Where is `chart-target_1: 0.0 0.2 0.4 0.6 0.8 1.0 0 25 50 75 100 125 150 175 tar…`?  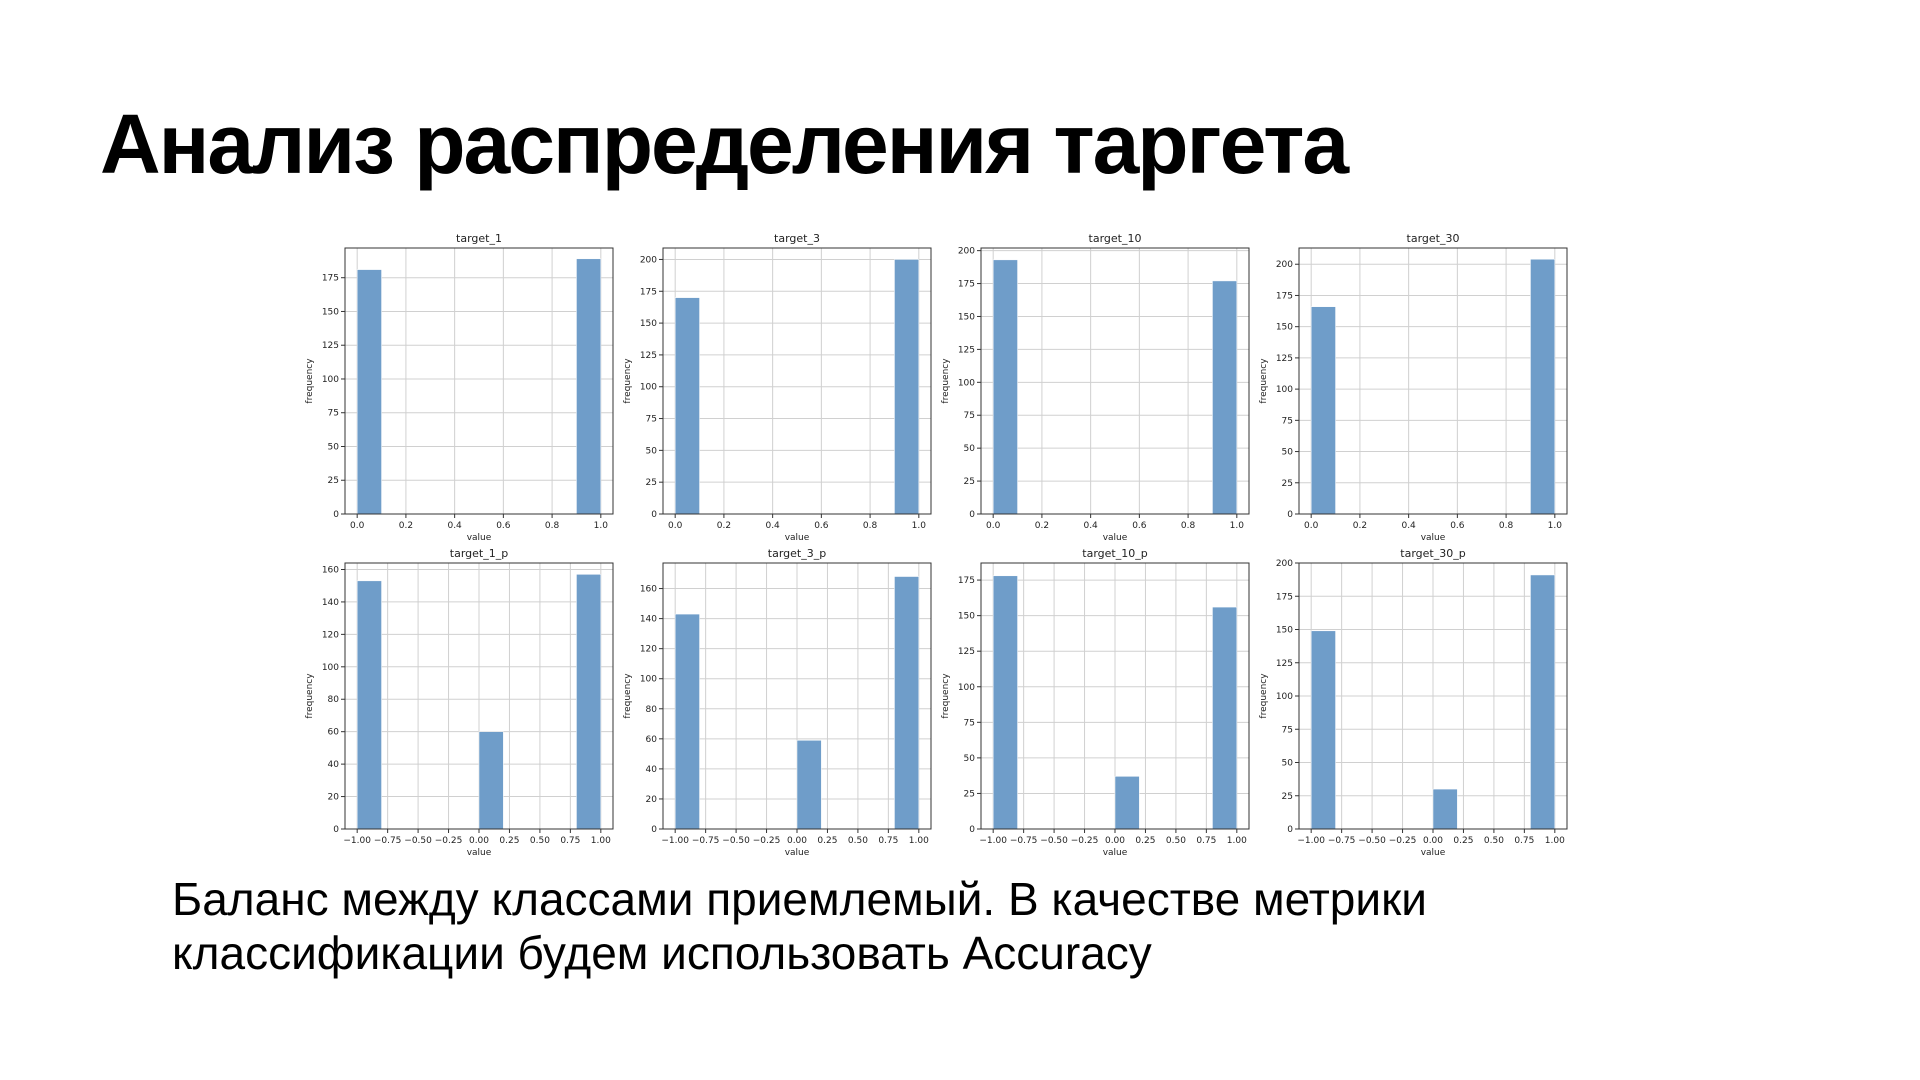
chart-target_1: 0.0 0.2 0.4 0.6 0.8 1.0 0 25 50 75 100 125 150 175 tar… is located at coordinates (459, 387).